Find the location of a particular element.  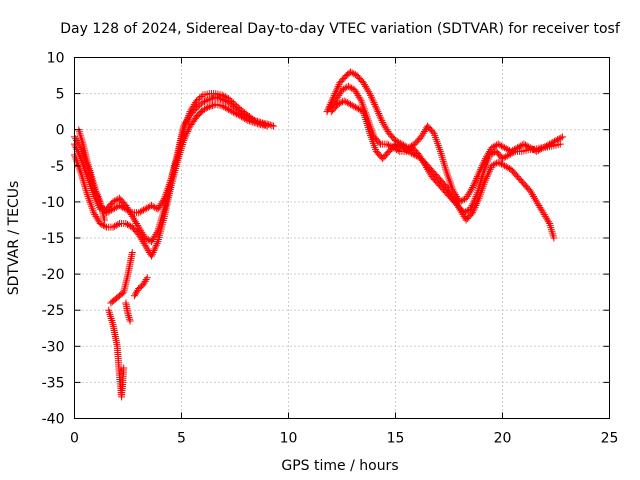

x-tick-label: 25 is located at coordinates (610, 439).